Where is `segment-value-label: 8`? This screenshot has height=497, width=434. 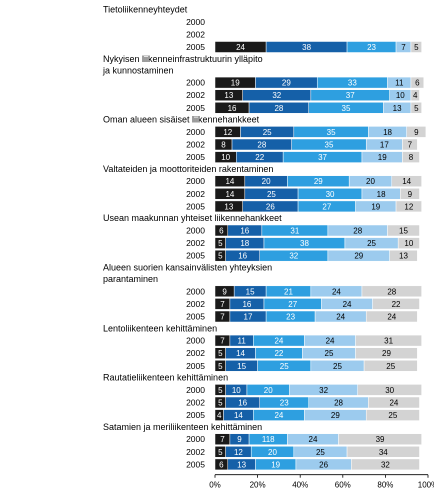 segment-value-label: 8 is located at coordinates (223, 145).